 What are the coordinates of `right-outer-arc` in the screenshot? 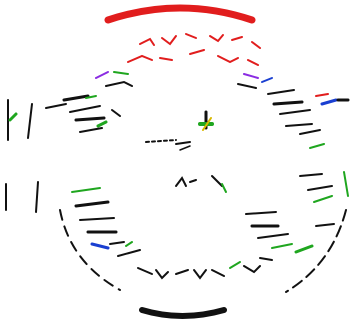 It's located at (316, 251).